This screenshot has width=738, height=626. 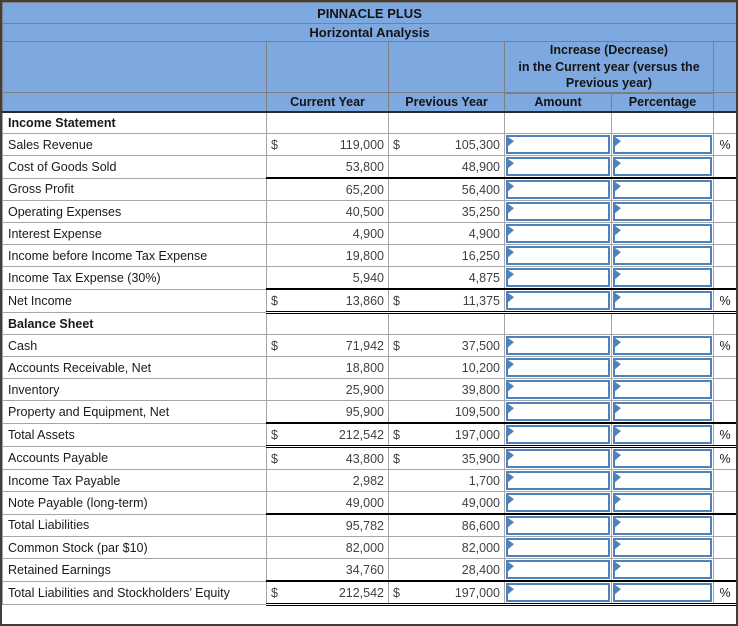 I want to click on row-label: Net Income, so click(x=134, y=300).